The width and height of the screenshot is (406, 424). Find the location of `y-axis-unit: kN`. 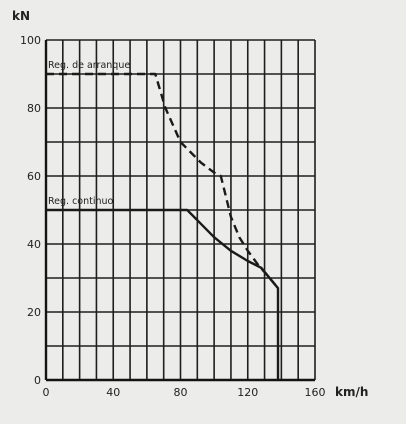

y-axis-unit: kN is located at coordinates (21, 16).